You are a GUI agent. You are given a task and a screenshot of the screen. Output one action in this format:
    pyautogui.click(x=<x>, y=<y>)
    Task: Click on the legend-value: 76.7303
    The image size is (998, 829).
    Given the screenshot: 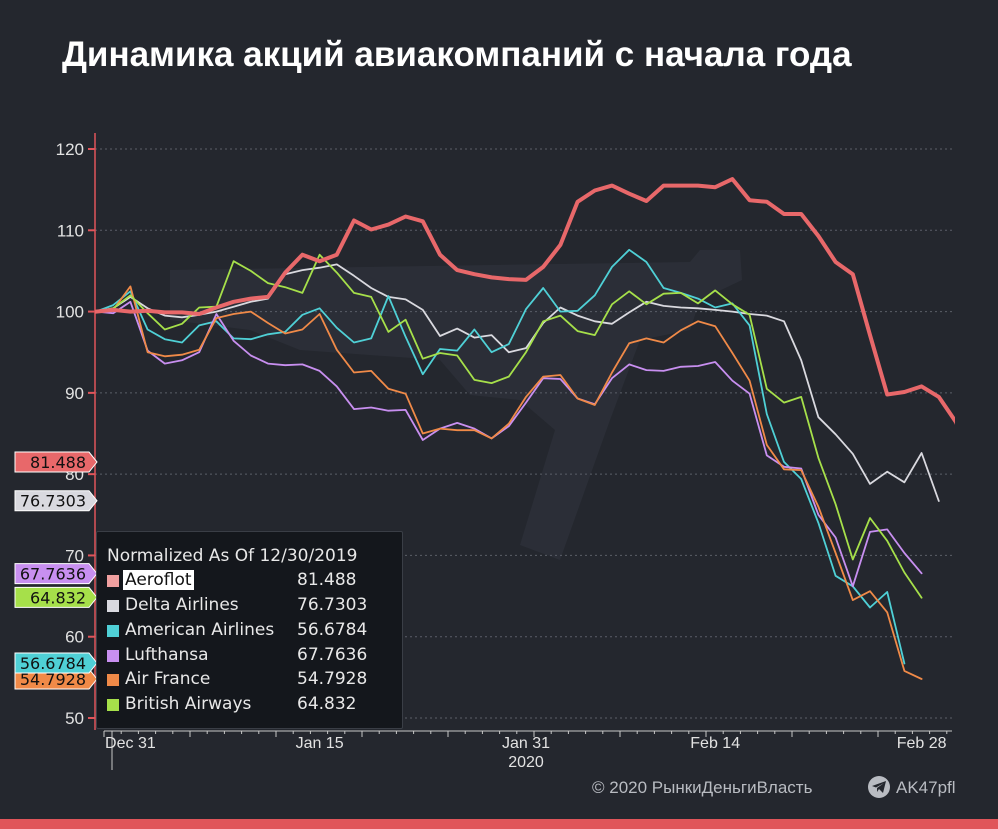 What is the action you would take?
    pyautogui.click(x=332, y=605)
    